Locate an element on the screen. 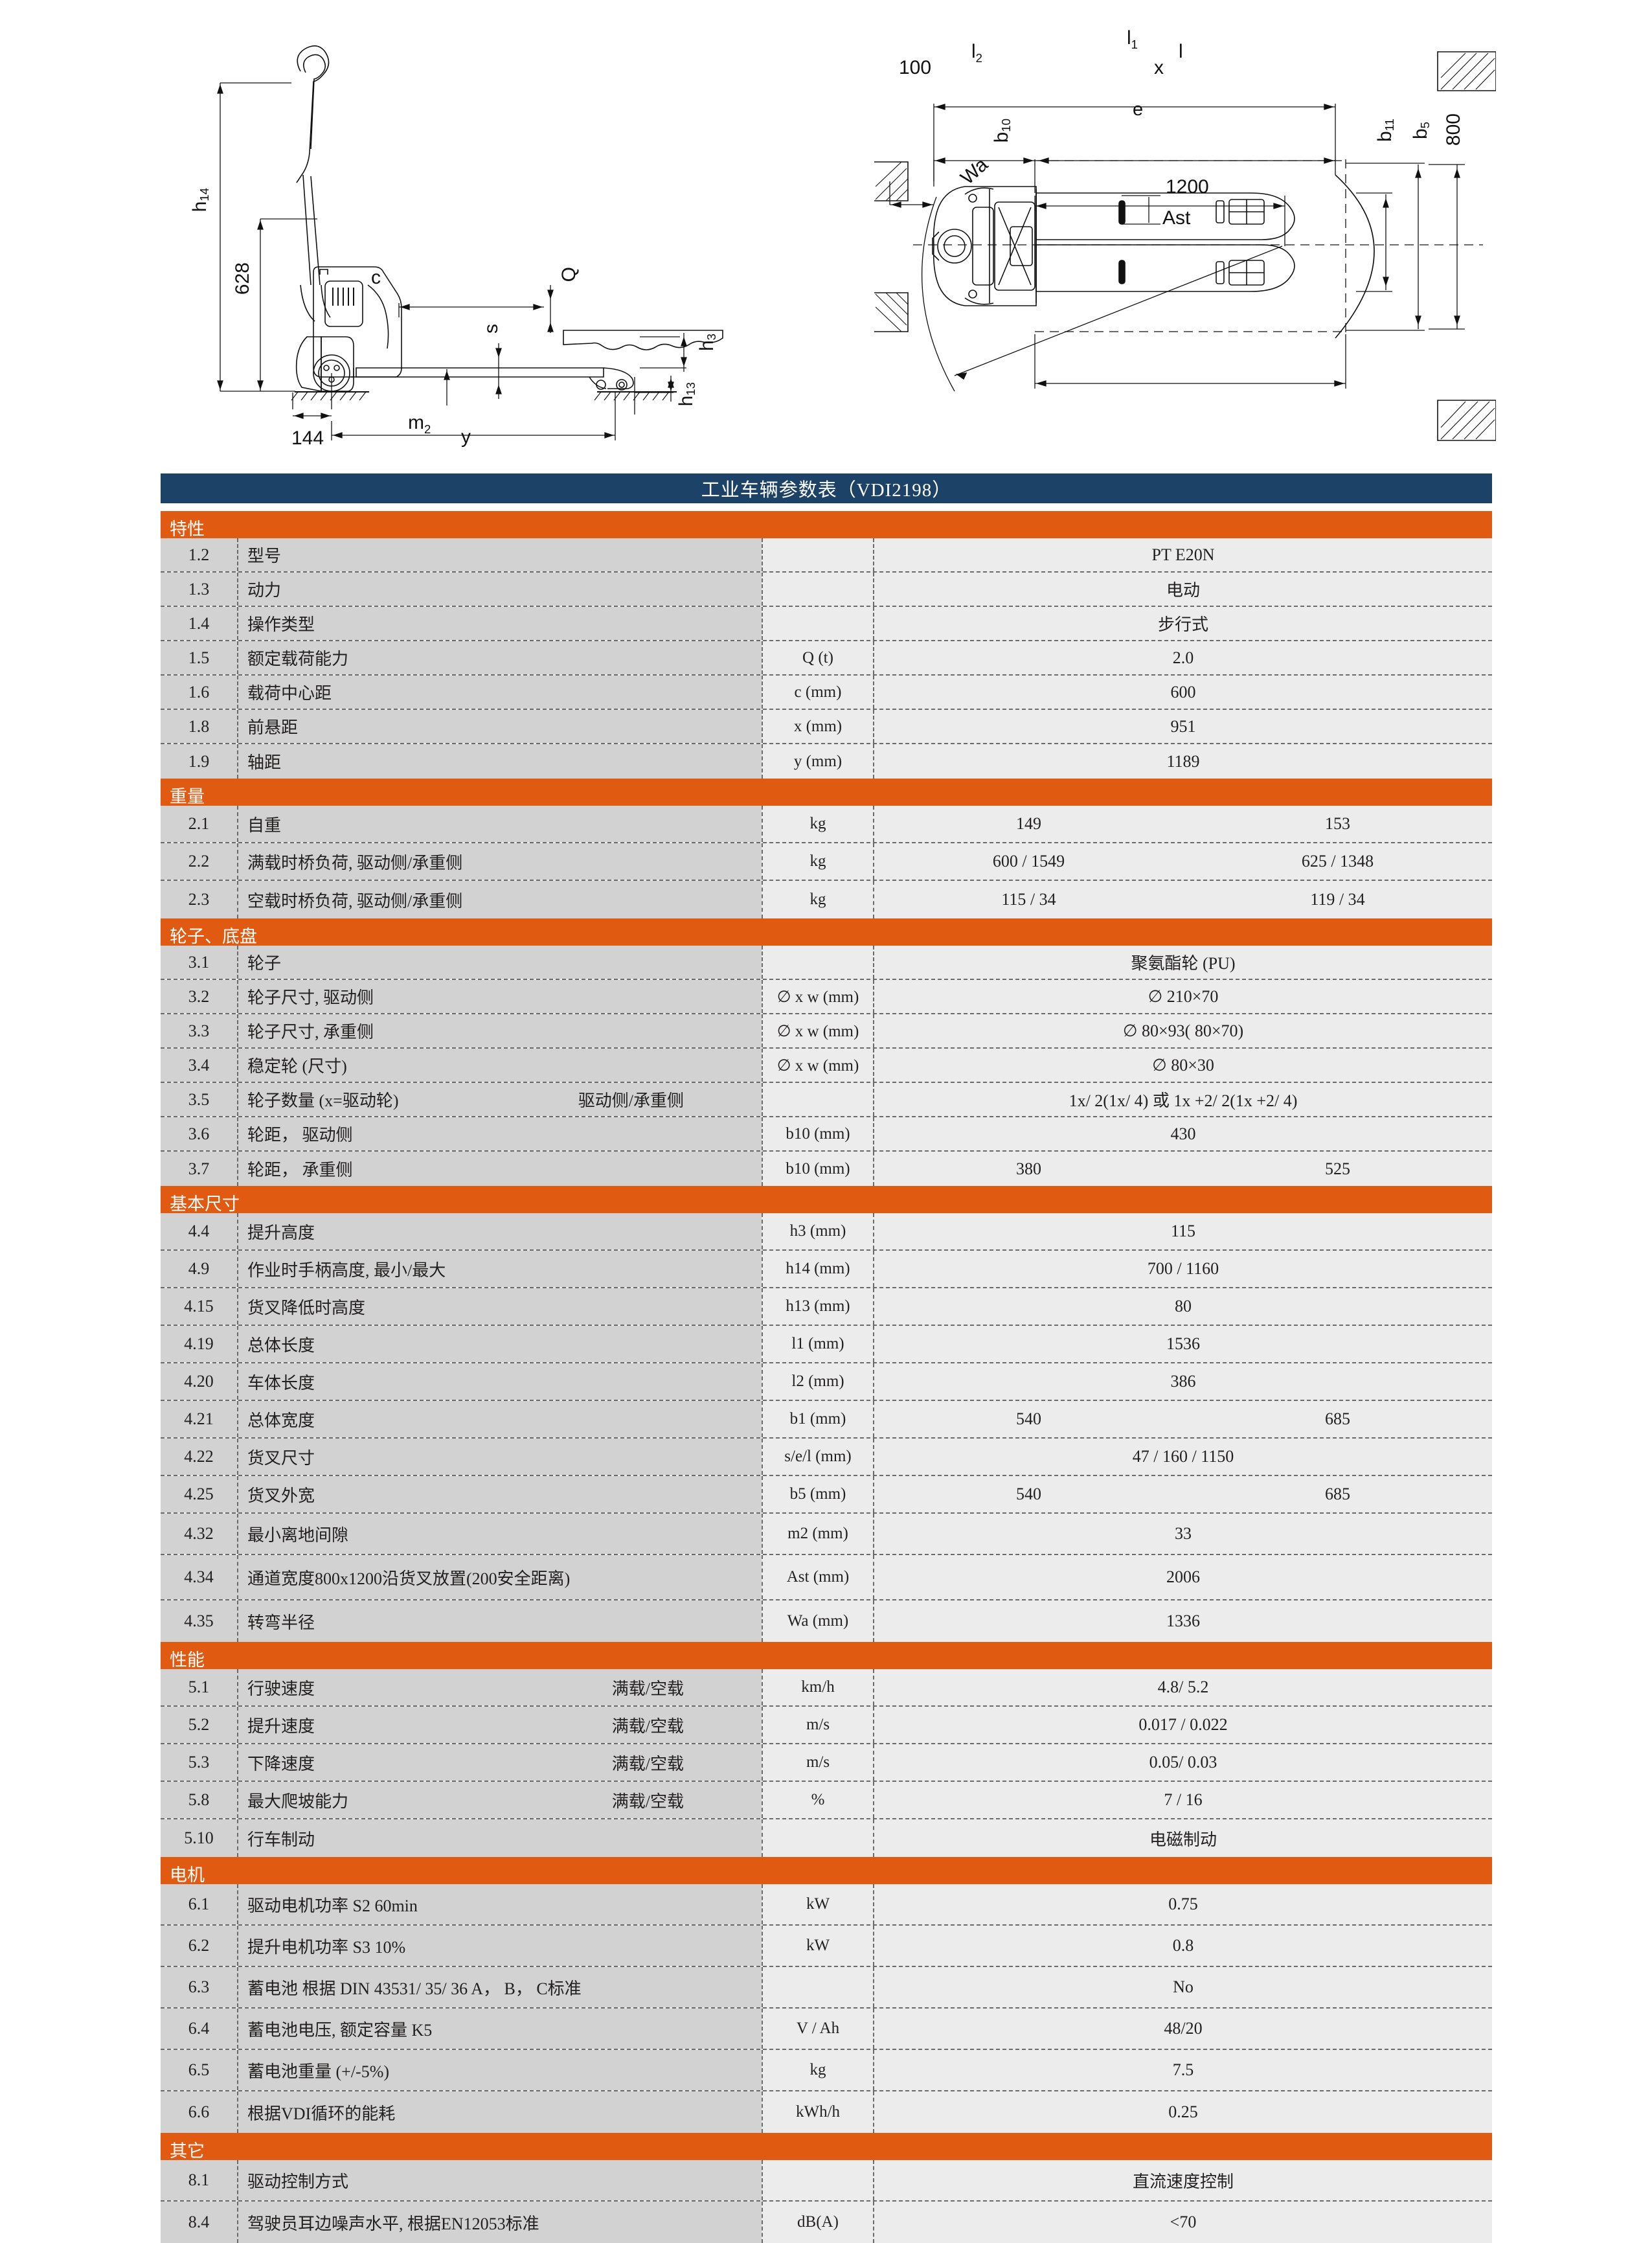 The height and width of the screenshot is (2243, 1652). row-description-main: 总体长度 is located at coordinates (281, 1345).